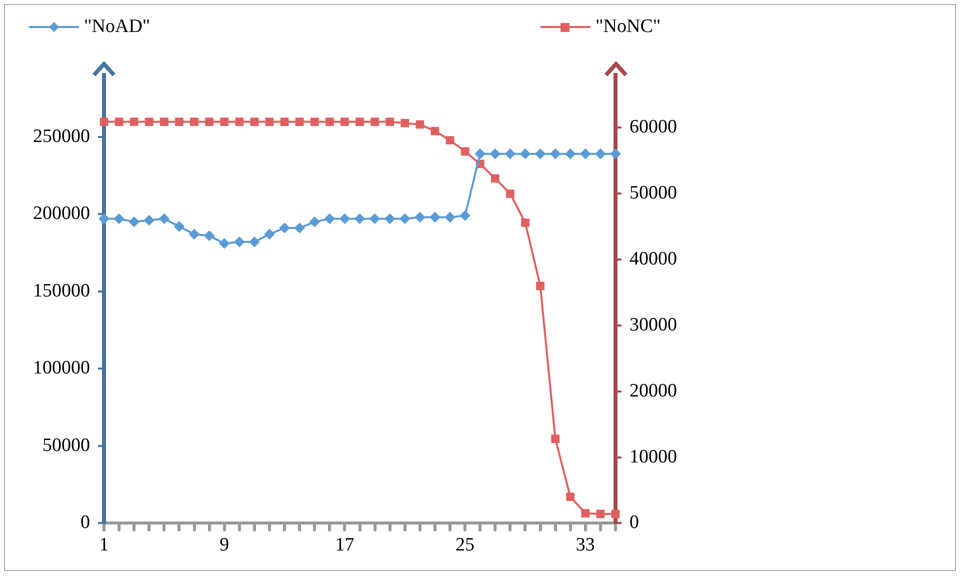  Describe the element at coordinates (653, 325) in the screenshot. I see `y2-tick-label: 30000` at that location.